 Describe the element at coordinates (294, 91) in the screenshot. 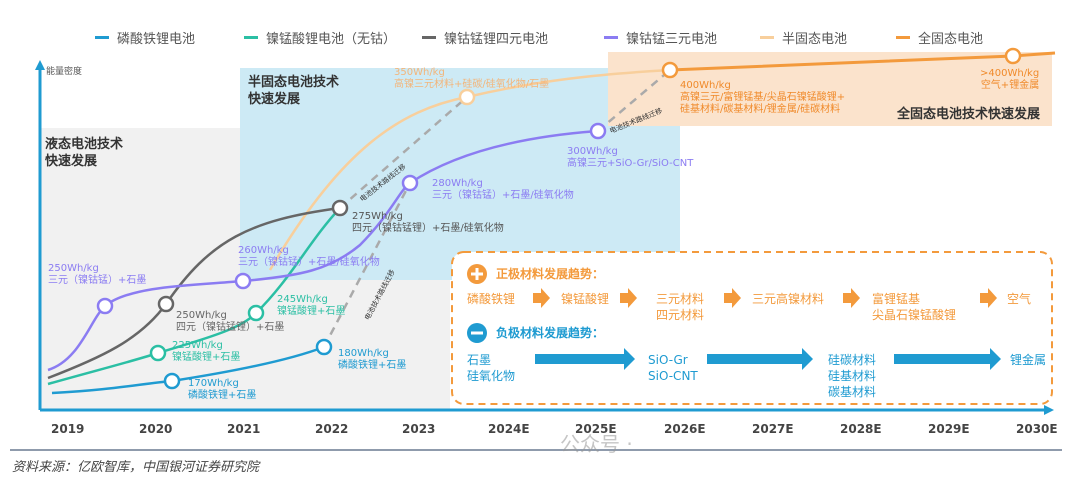

I see `semi-region-title: 半固态电池技术 快速发展` at that location.